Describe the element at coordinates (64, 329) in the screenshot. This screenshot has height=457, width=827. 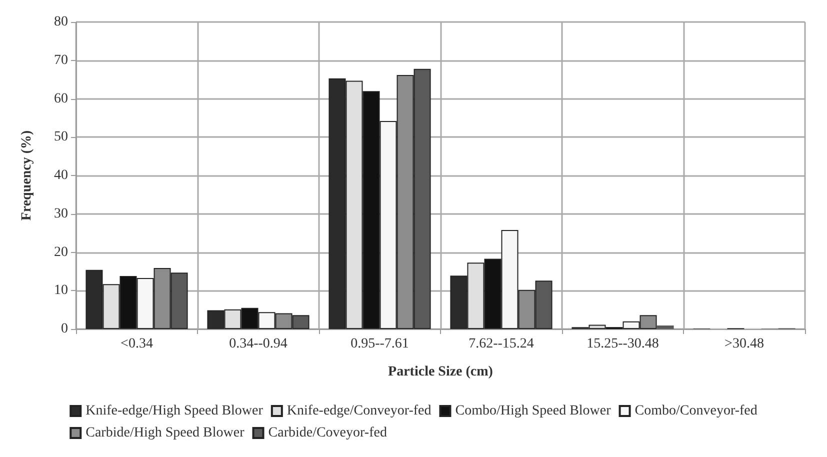
I see `y-tick-label: 0` at that location.